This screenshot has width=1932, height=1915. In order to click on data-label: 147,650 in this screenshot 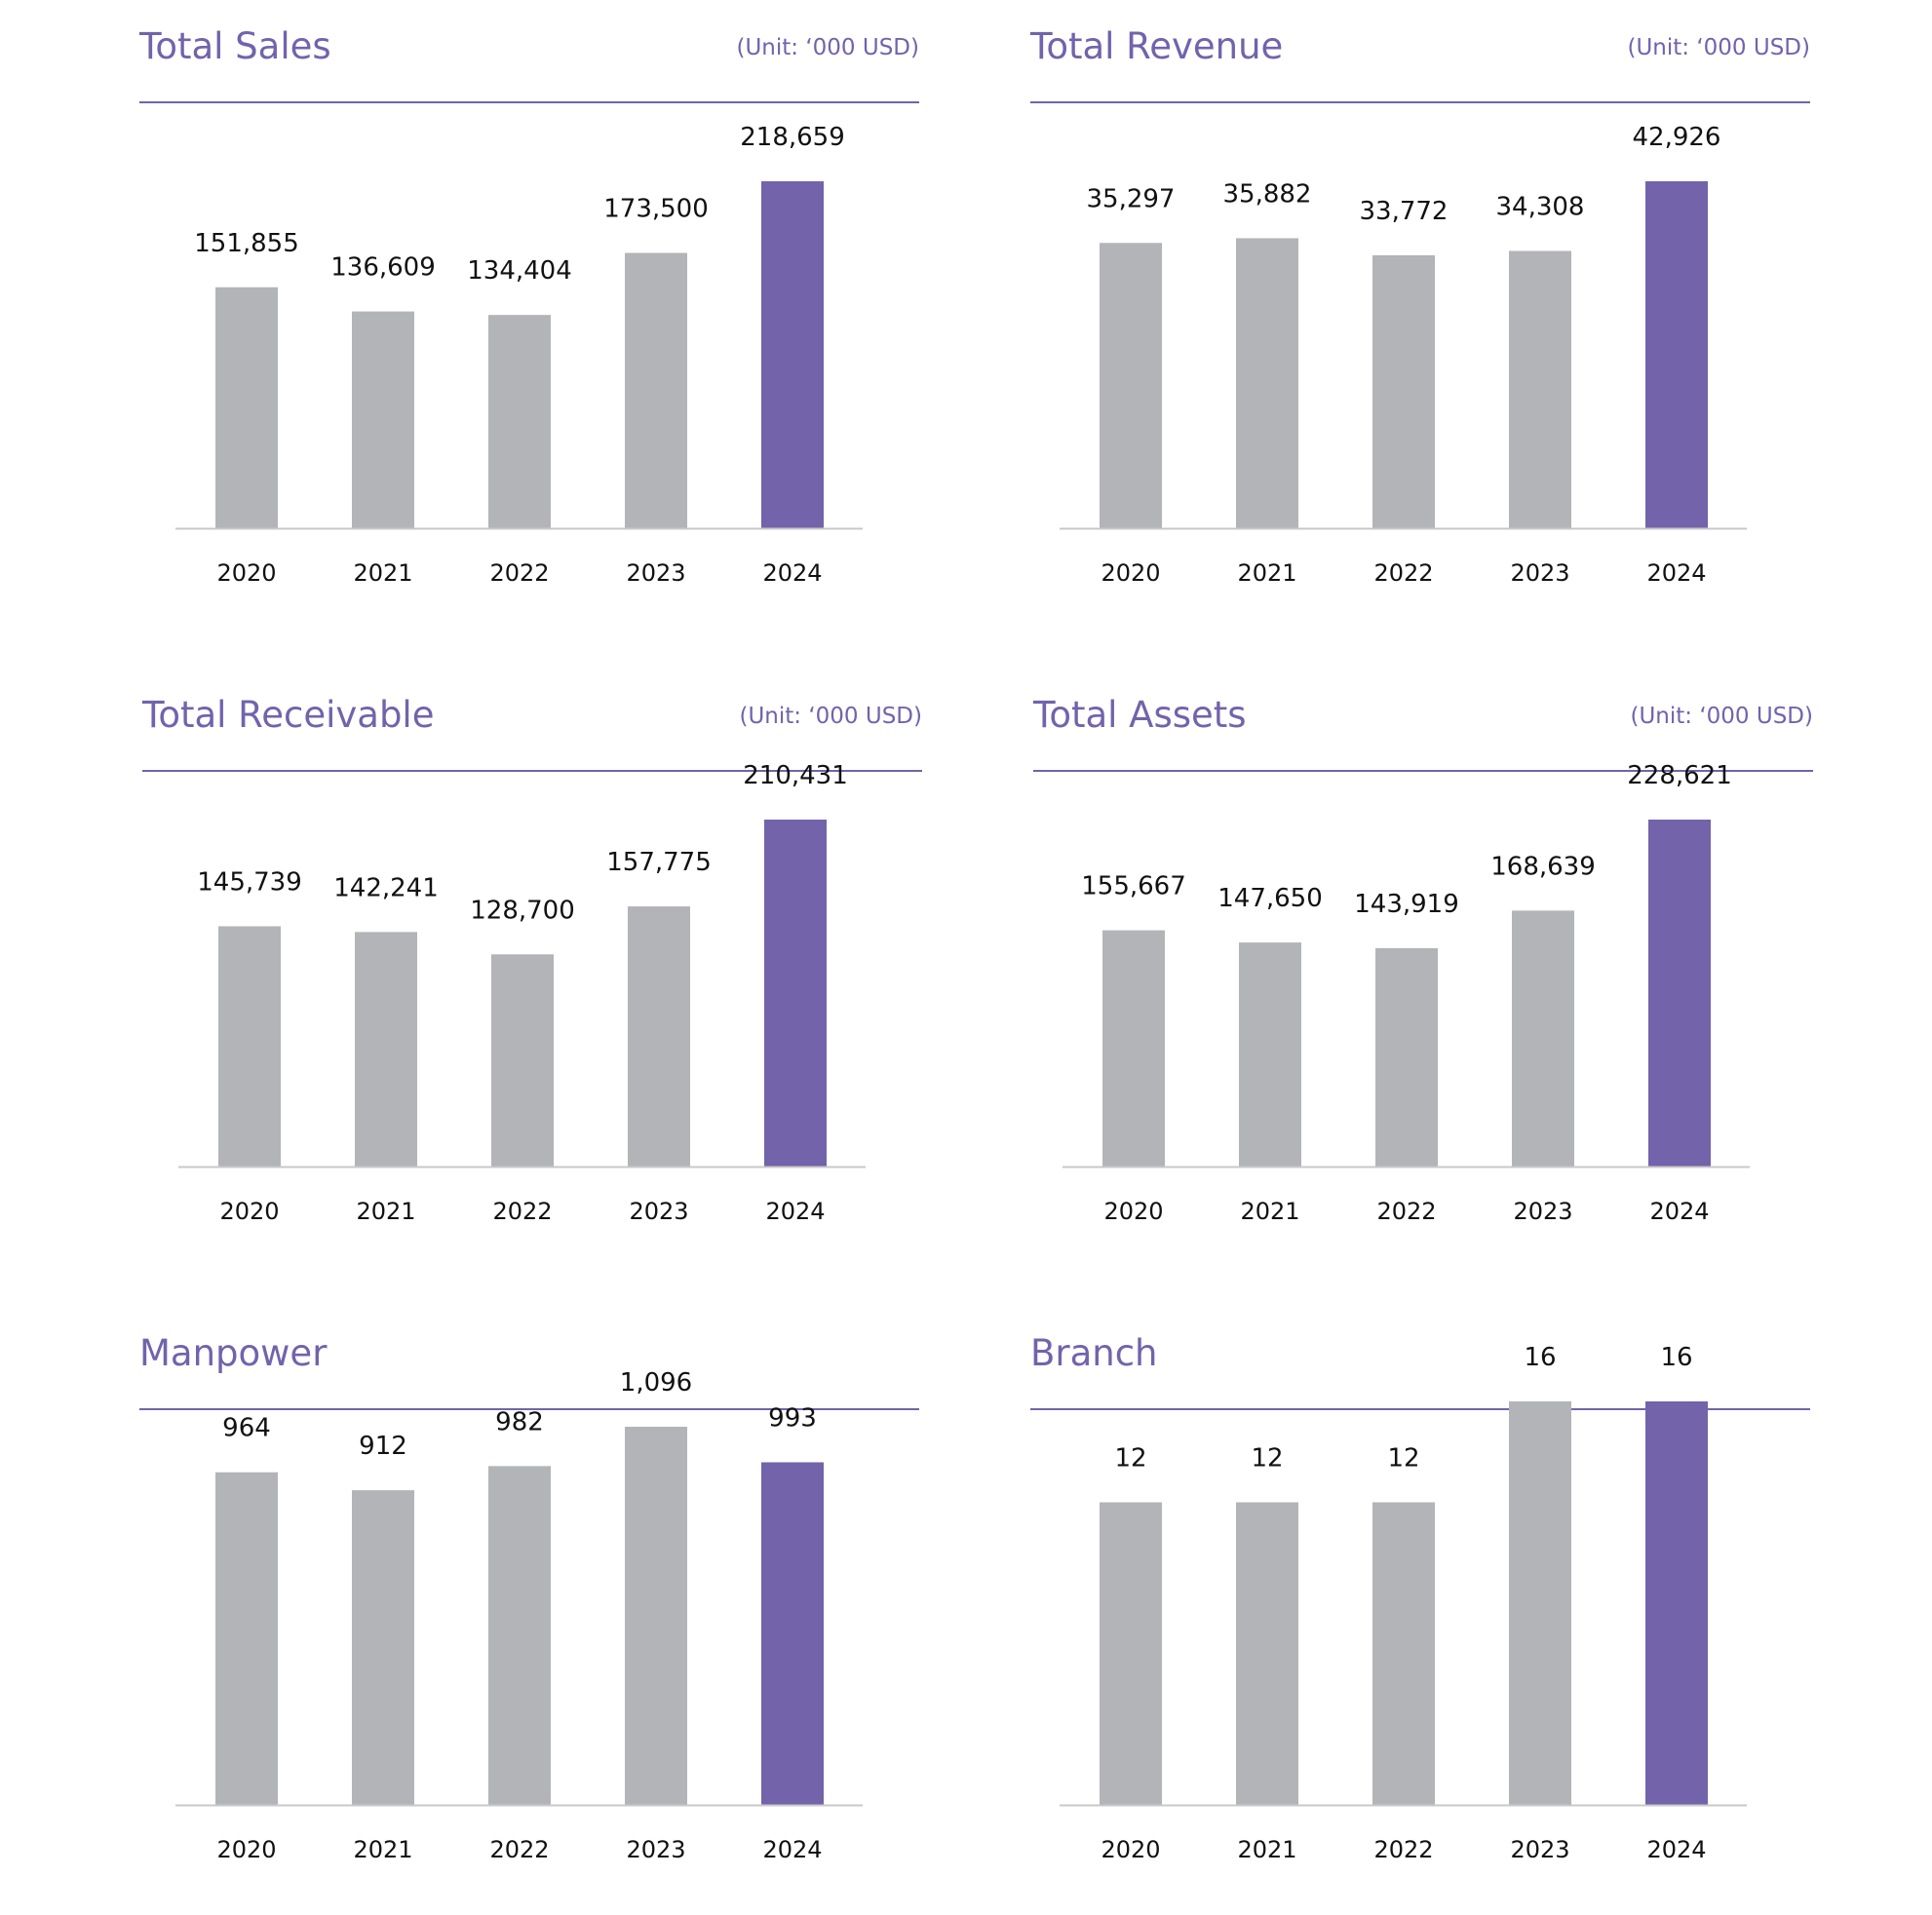, I will do `click(1270, 898)`.